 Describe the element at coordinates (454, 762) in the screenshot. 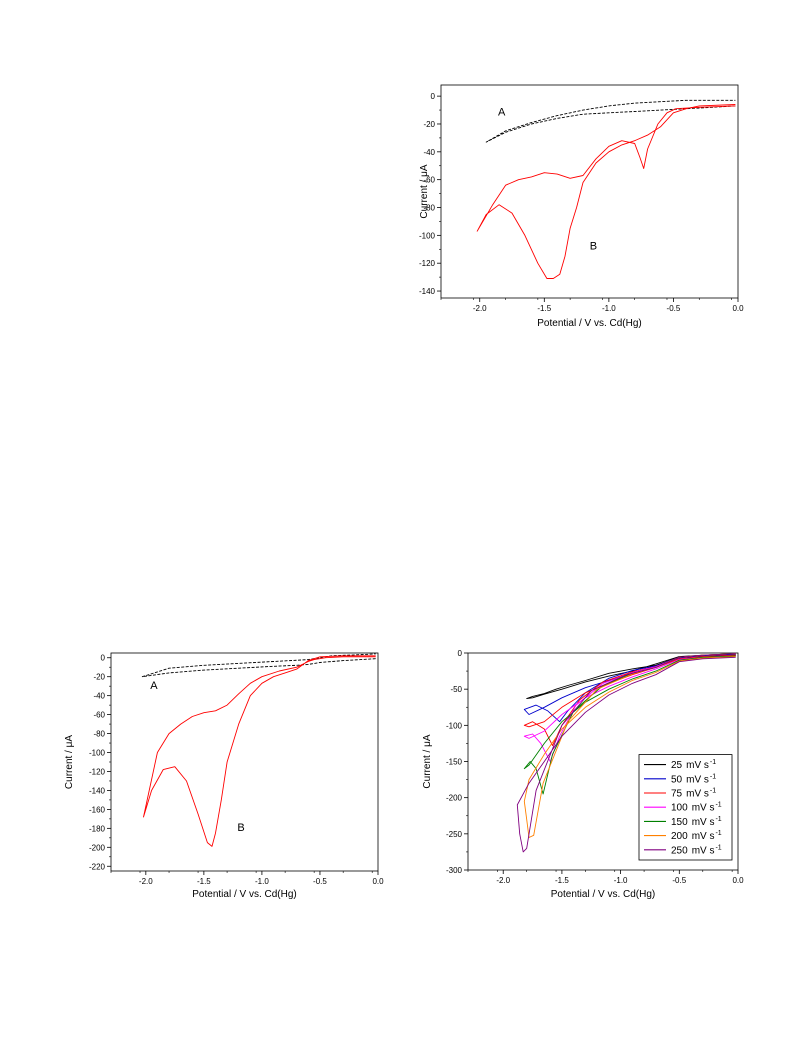

I see `y-tick-label: -150` at that location.